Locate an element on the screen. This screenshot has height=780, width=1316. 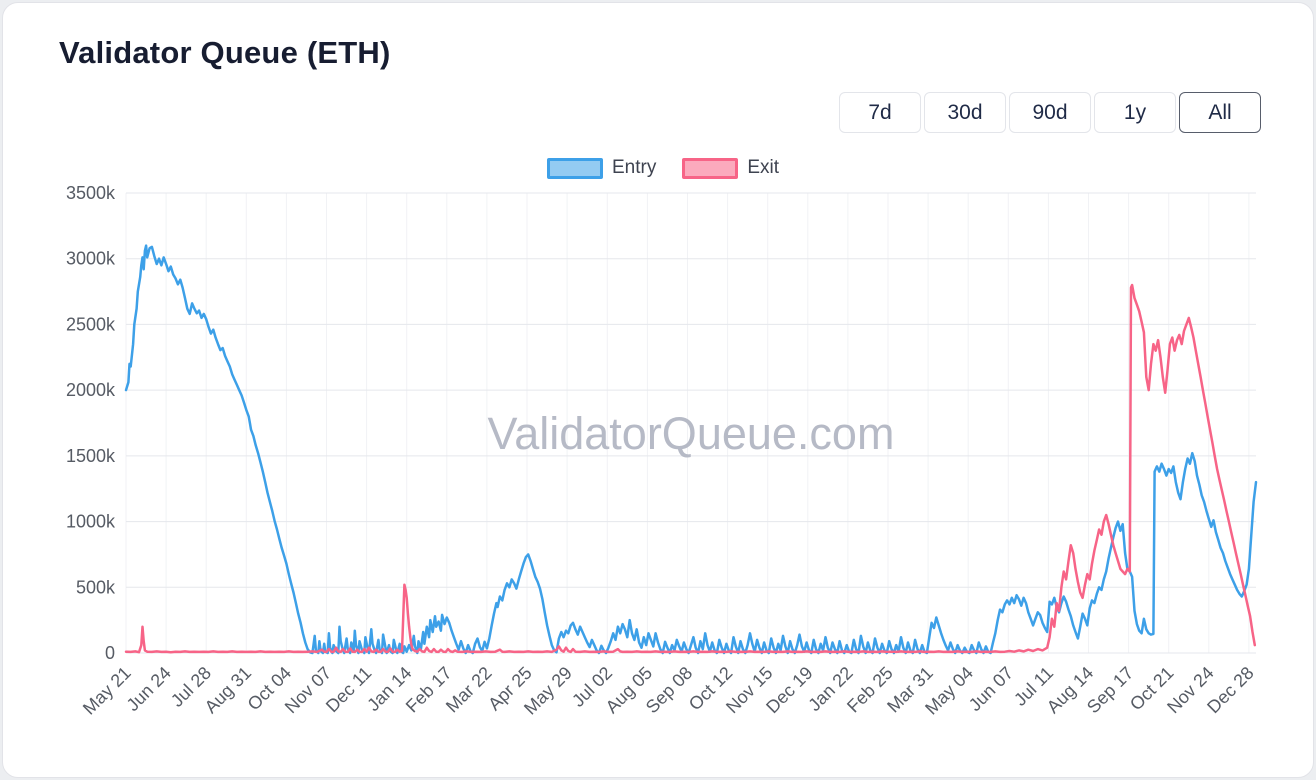
chart-legend: Entry Exit is located at coordinates (663, 168).